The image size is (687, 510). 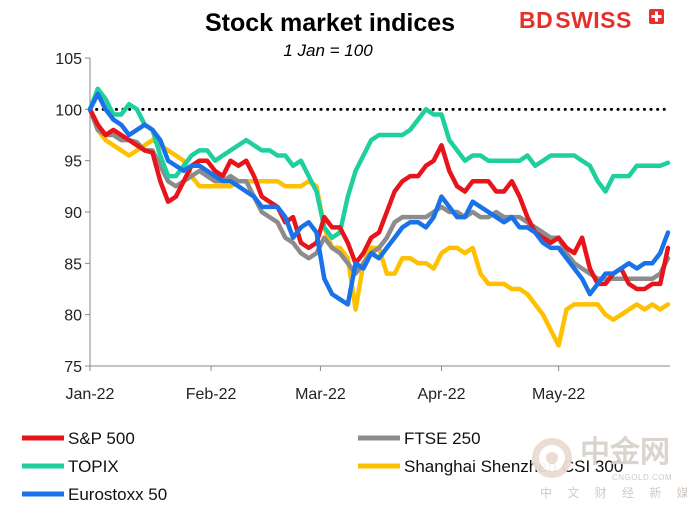 What do you see at coordinates (73, 264) in the screenshot?
I see `y-tick-label: 85` at bounding box center [73, 264].